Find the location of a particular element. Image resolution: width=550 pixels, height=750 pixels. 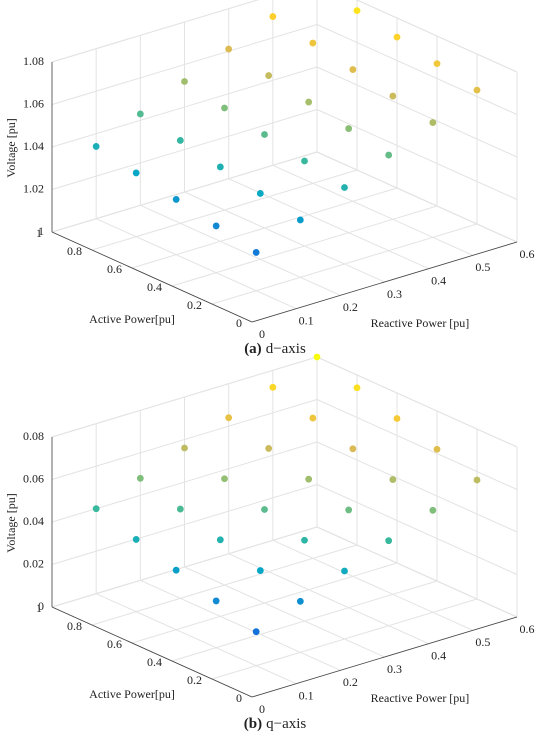

caption-text: d−axis is located at coordinates (286, 349).